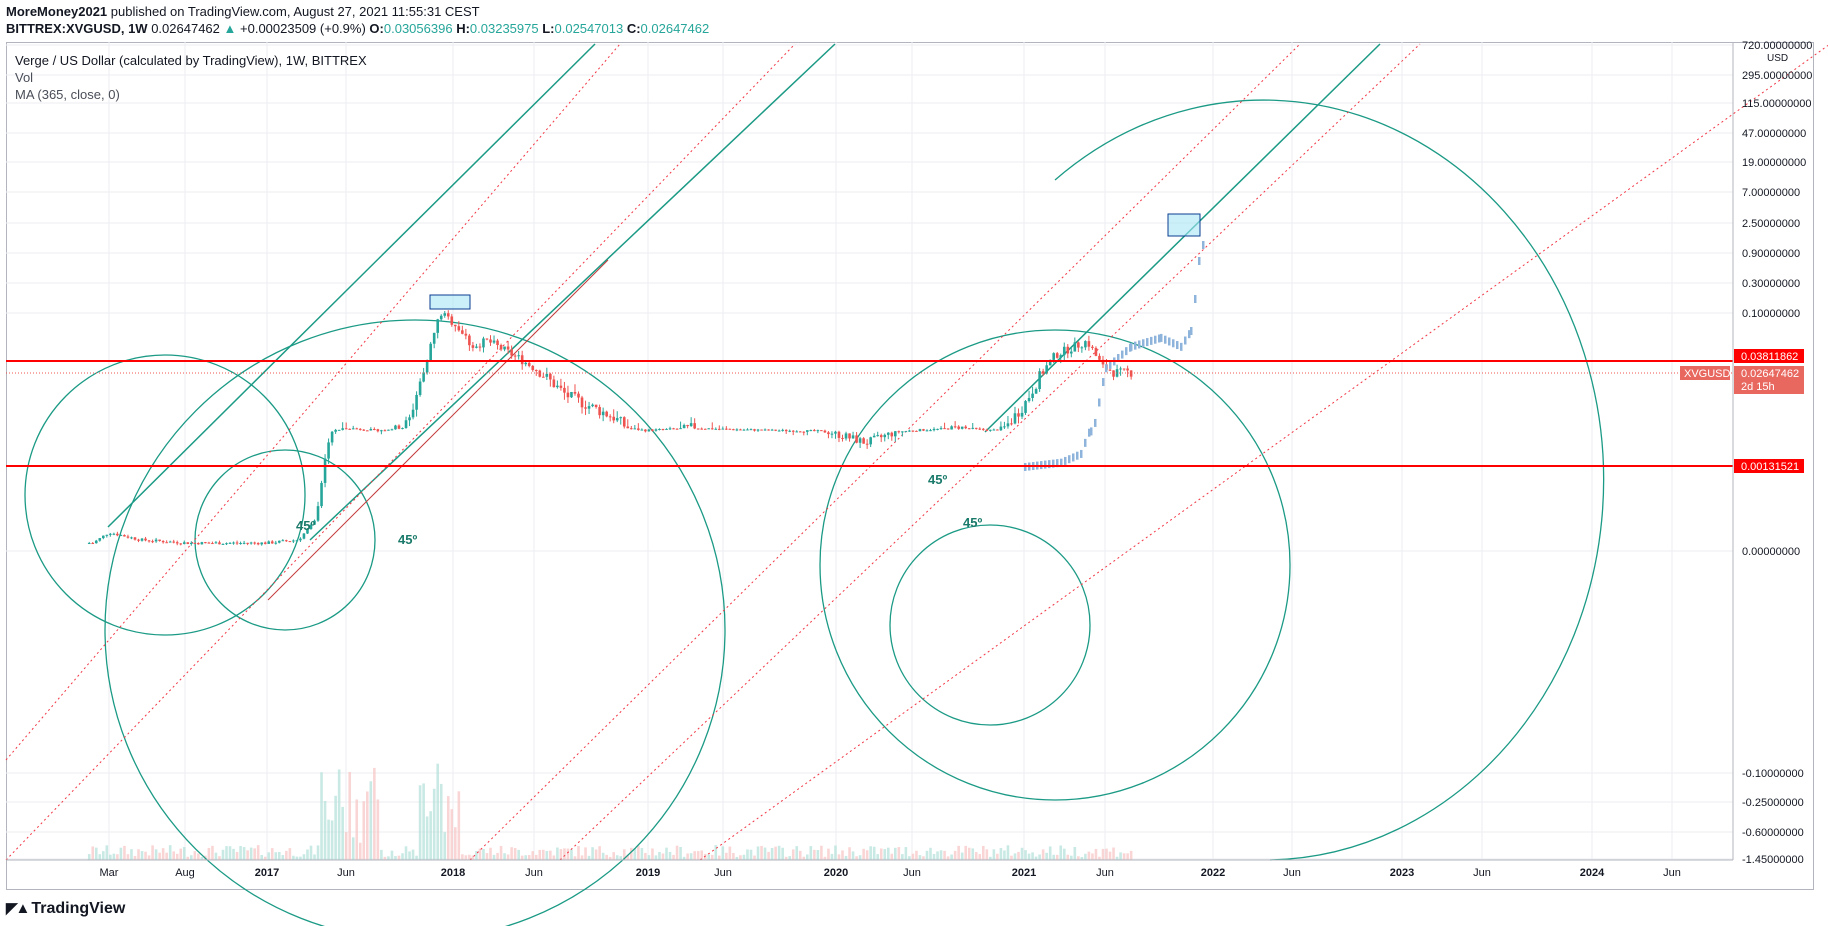 The width and height of the screenshot is (1828, 926). Describe the element at coordinates (675, 28) in the screenshot. I see `close-value: 0.02647462` at that location.